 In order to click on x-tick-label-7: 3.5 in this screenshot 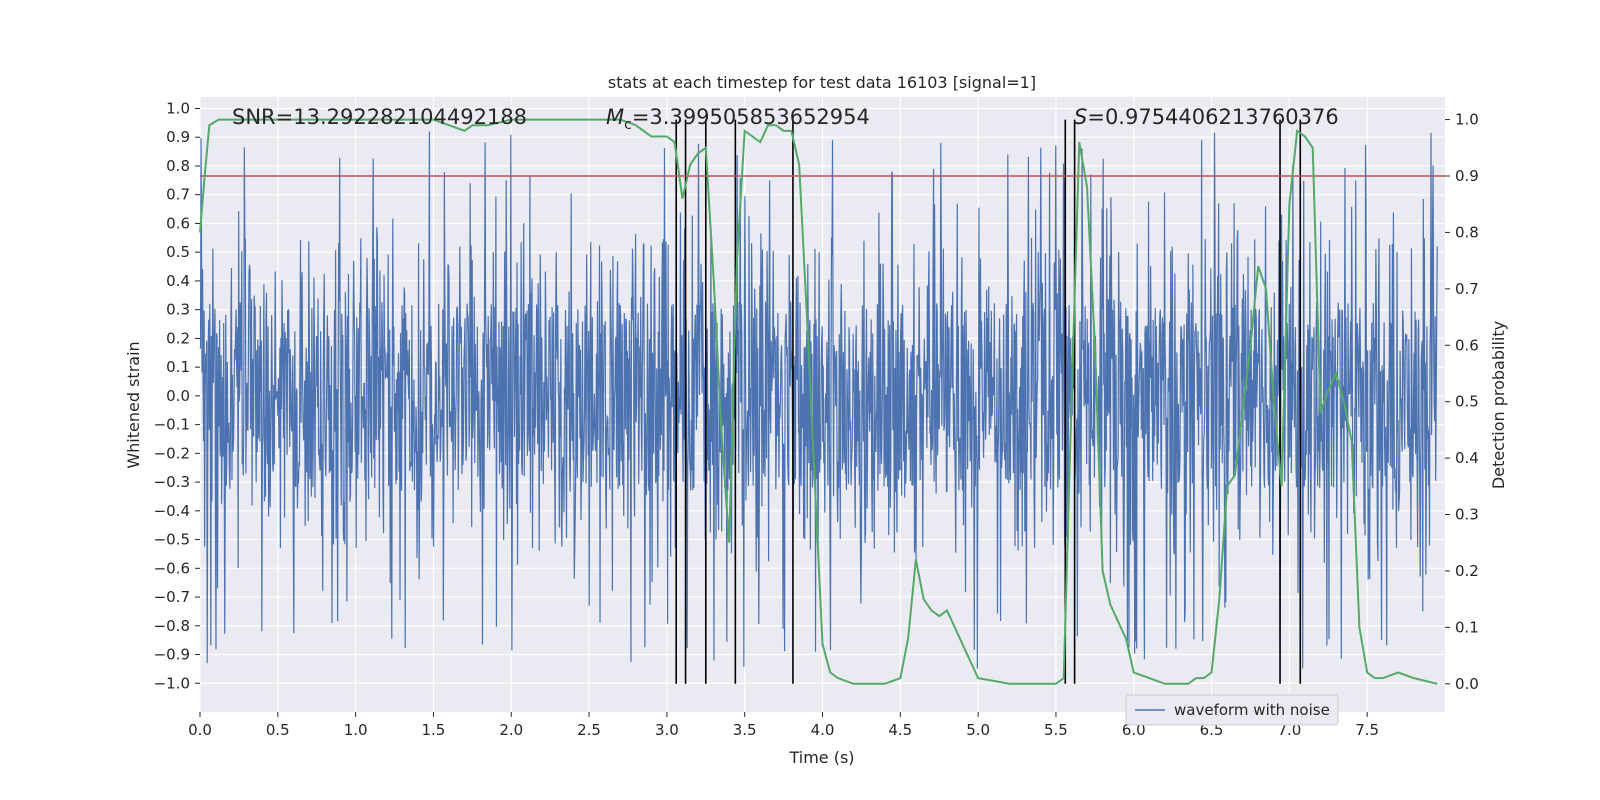, I will do `click(745, 730)`.